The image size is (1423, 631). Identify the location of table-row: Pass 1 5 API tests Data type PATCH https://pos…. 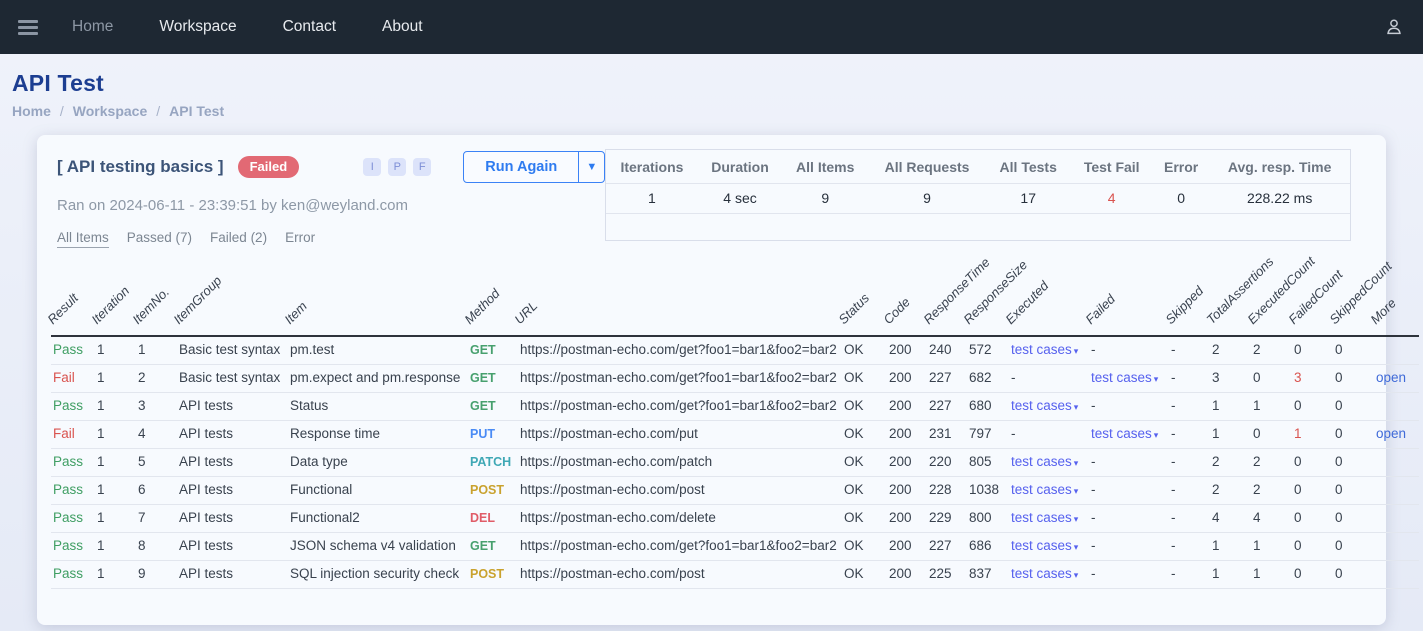
(735, 462).